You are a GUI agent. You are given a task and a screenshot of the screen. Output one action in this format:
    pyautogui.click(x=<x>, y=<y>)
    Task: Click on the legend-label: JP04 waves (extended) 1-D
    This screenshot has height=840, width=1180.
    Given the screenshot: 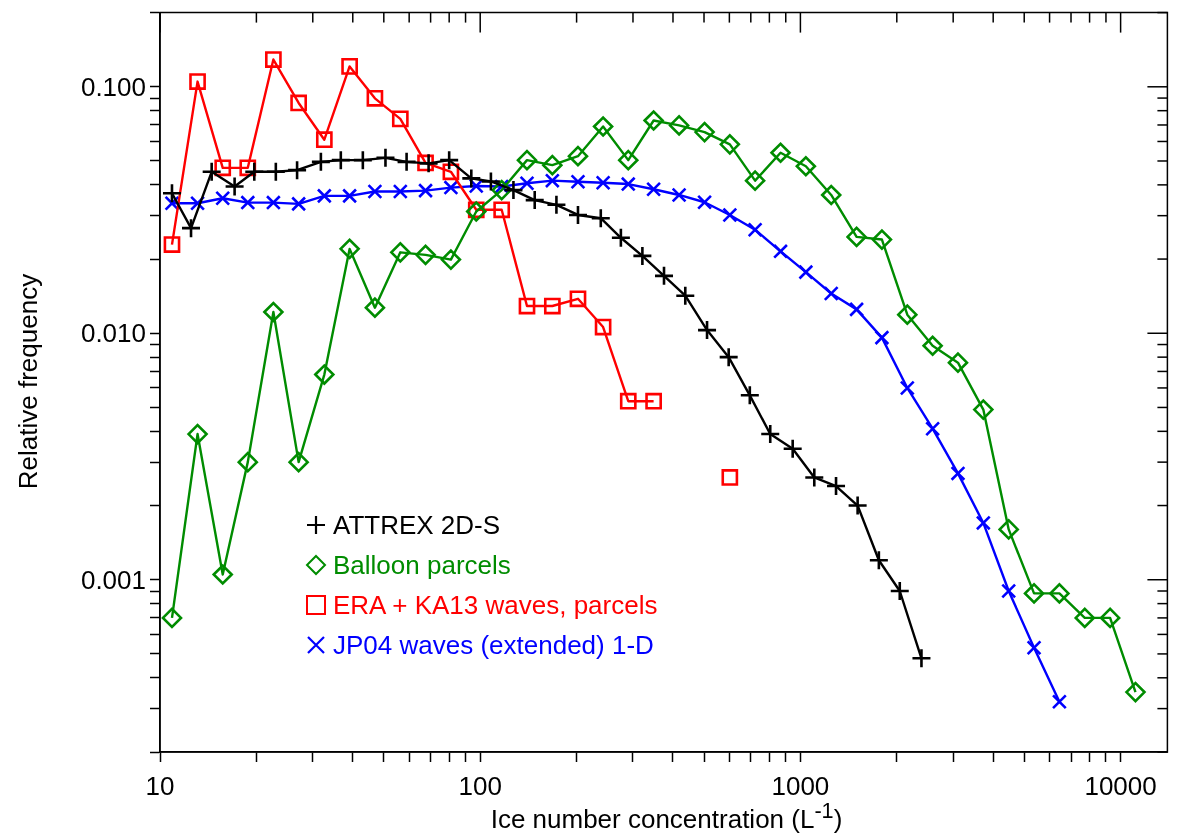 What is the action you would take?
    pyautogui.click(x=493, y=645)
    